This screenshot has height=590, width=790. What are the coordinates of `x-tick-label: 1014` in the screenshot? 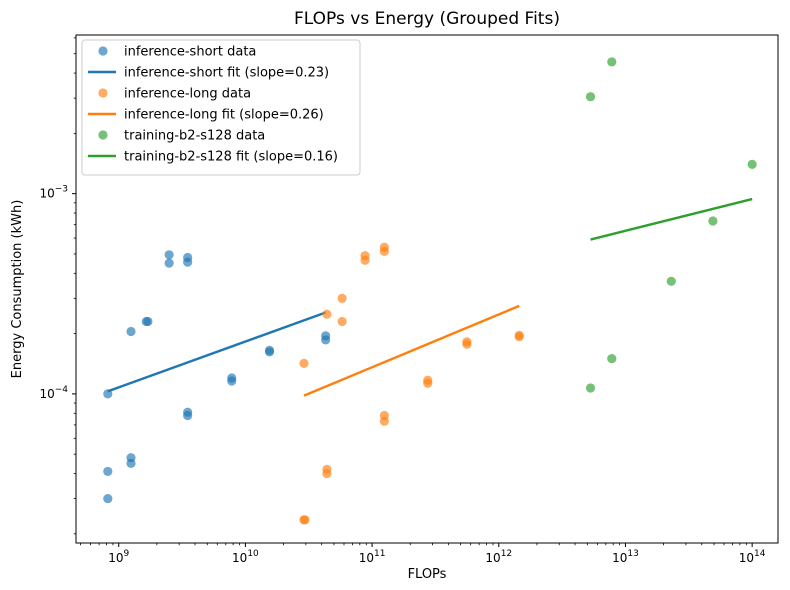 It's located at (752, 557).